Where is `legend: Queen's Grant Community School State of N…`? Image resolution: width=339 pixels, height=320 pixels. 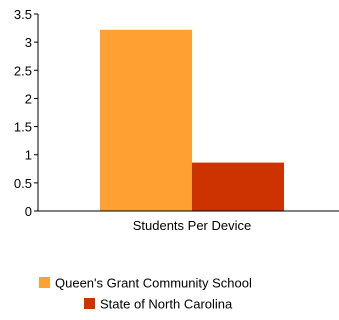 legend: Queen's Grant Community School State of N… is located at coordinates (145, 294).